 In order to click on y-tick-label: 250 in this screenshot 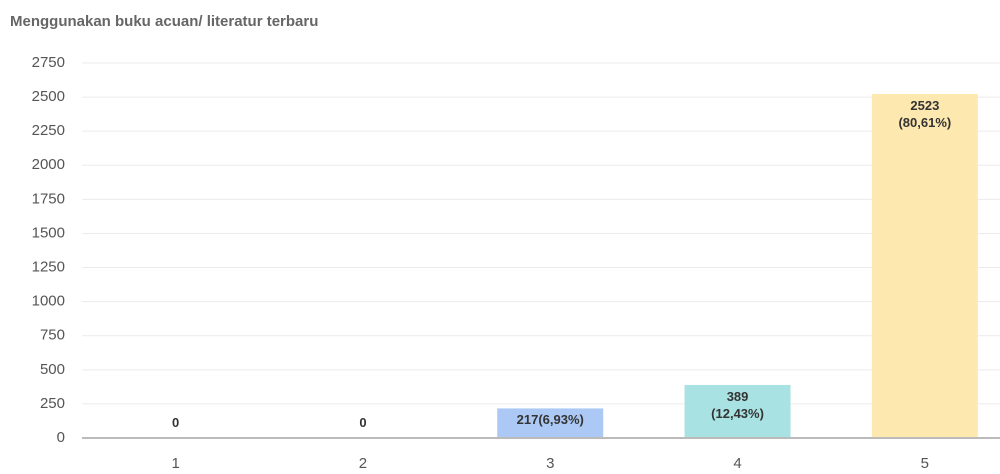, I will do `click(52, 403)`.